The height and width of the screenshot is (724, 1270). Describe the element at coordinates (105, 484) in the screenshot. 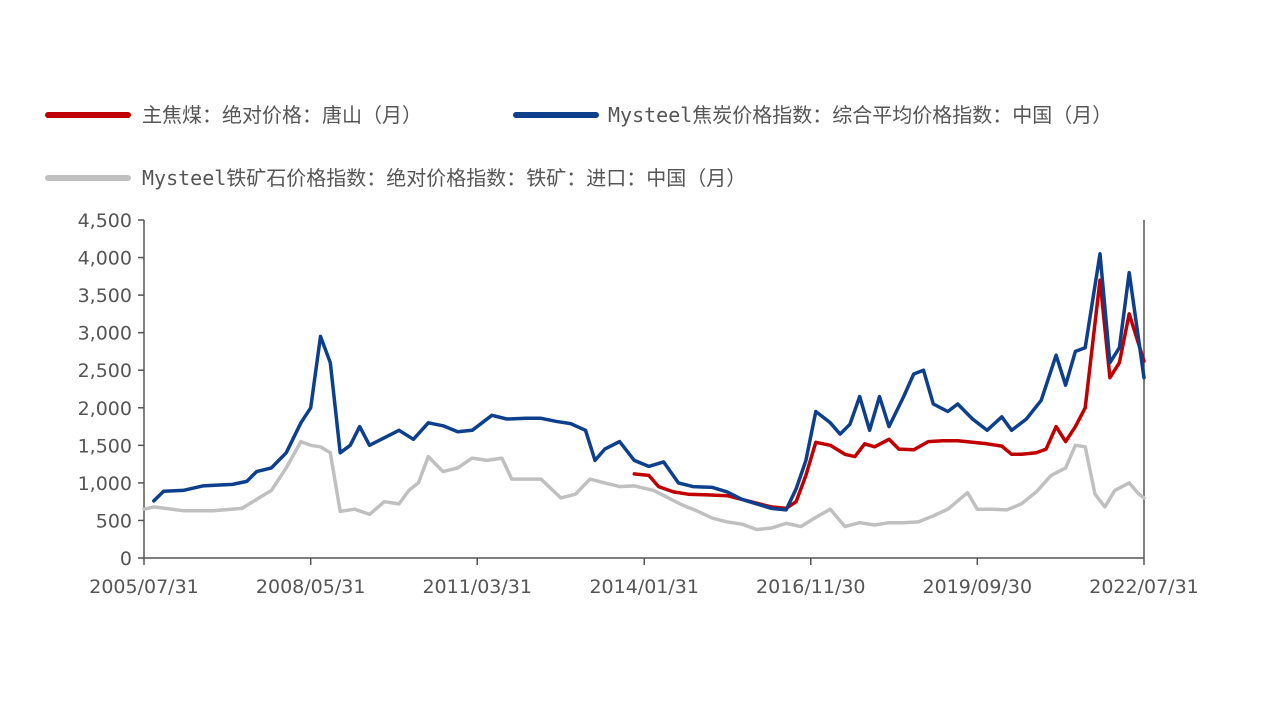

I see `y-tick-label: 1,000` at that location.